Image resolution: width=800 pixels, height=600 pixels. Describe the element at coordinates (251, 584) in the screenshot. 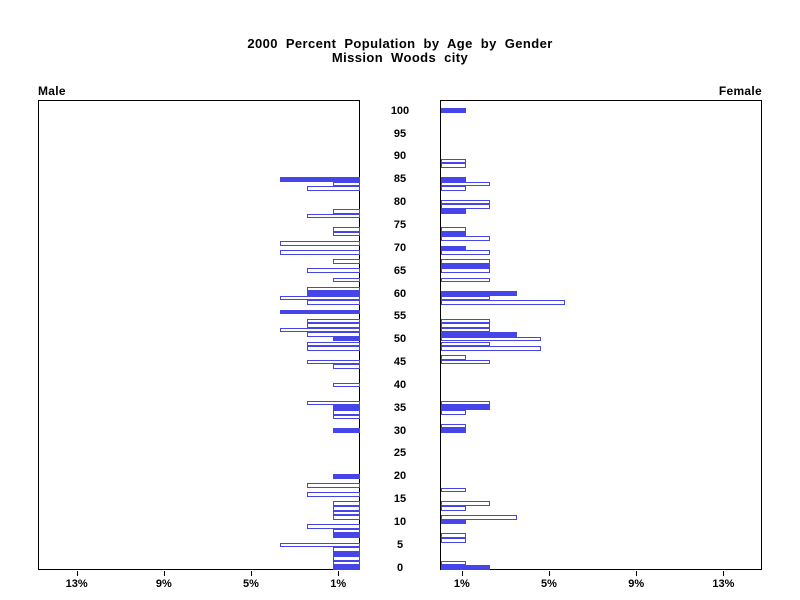

I see `male-axis-tick-label-5: 5%` at that location.